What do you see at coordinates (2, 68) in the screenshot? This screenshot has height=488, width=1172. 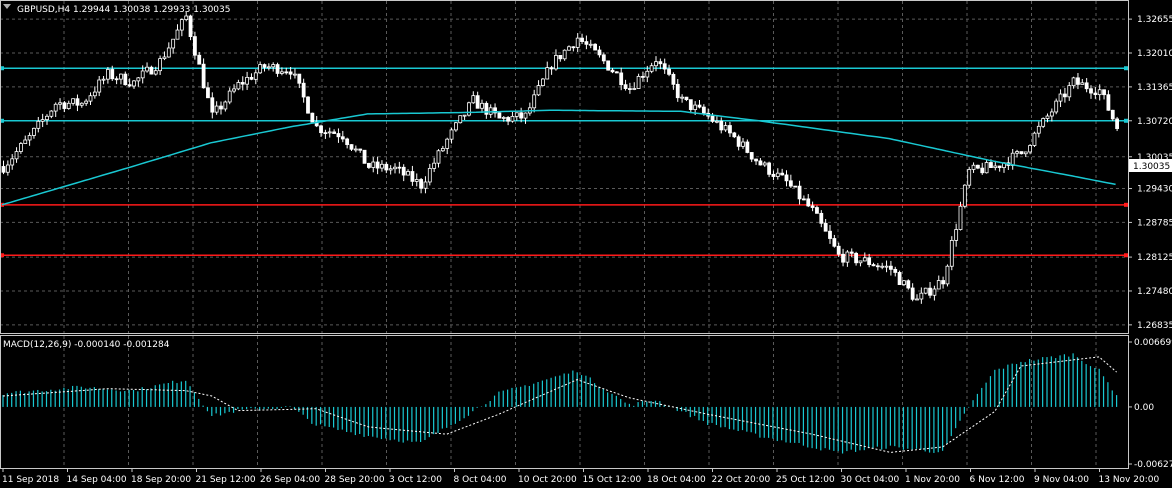 I see `level-handle-left` at bounding box center [2, 68].